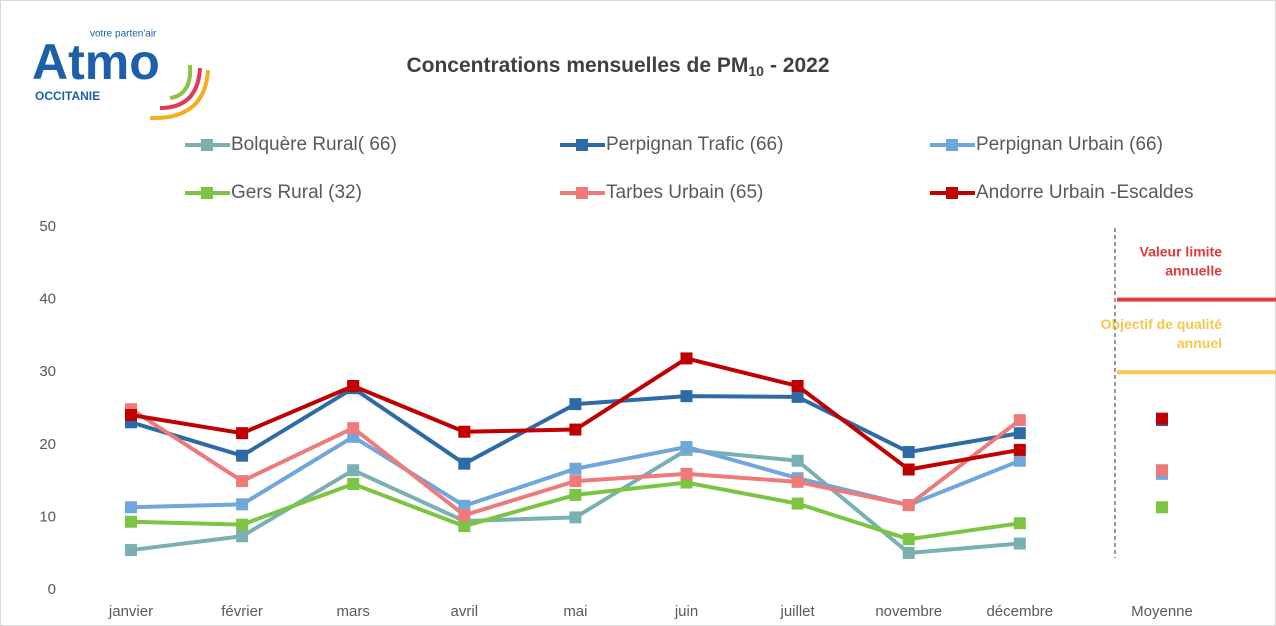  I want to click on x-tick-label: mai, so click(575, 611).